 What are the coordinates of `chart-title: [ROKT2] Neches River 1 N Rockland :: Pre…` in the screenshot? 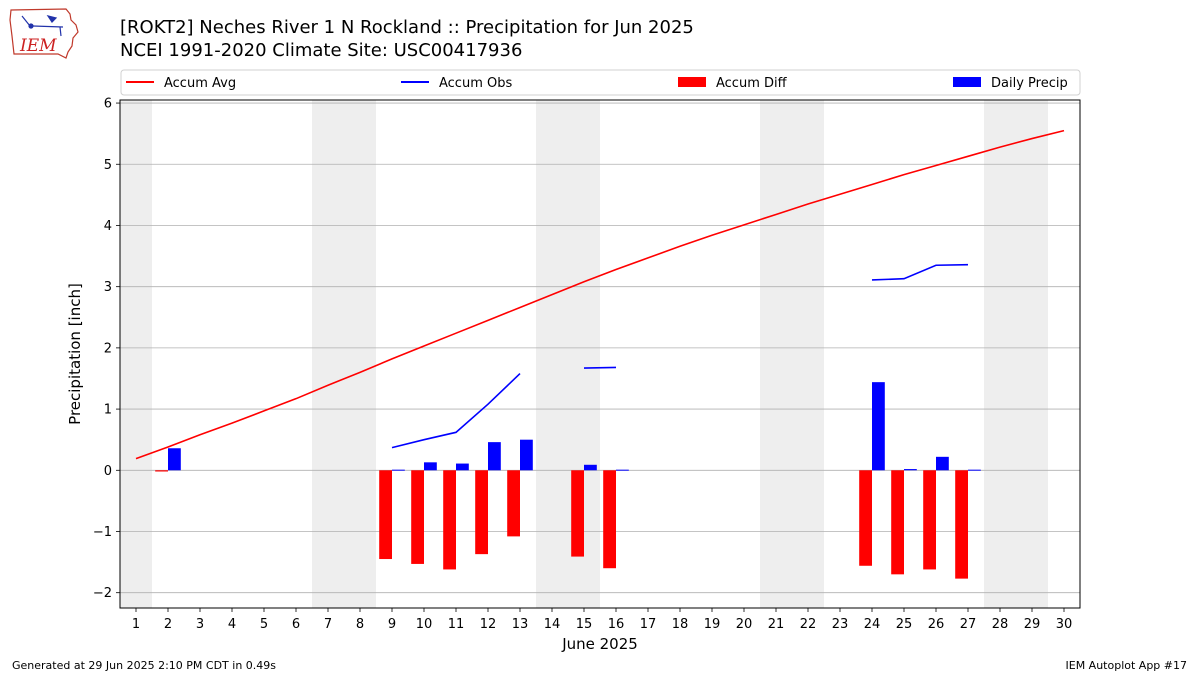 It's located at (407, 27).